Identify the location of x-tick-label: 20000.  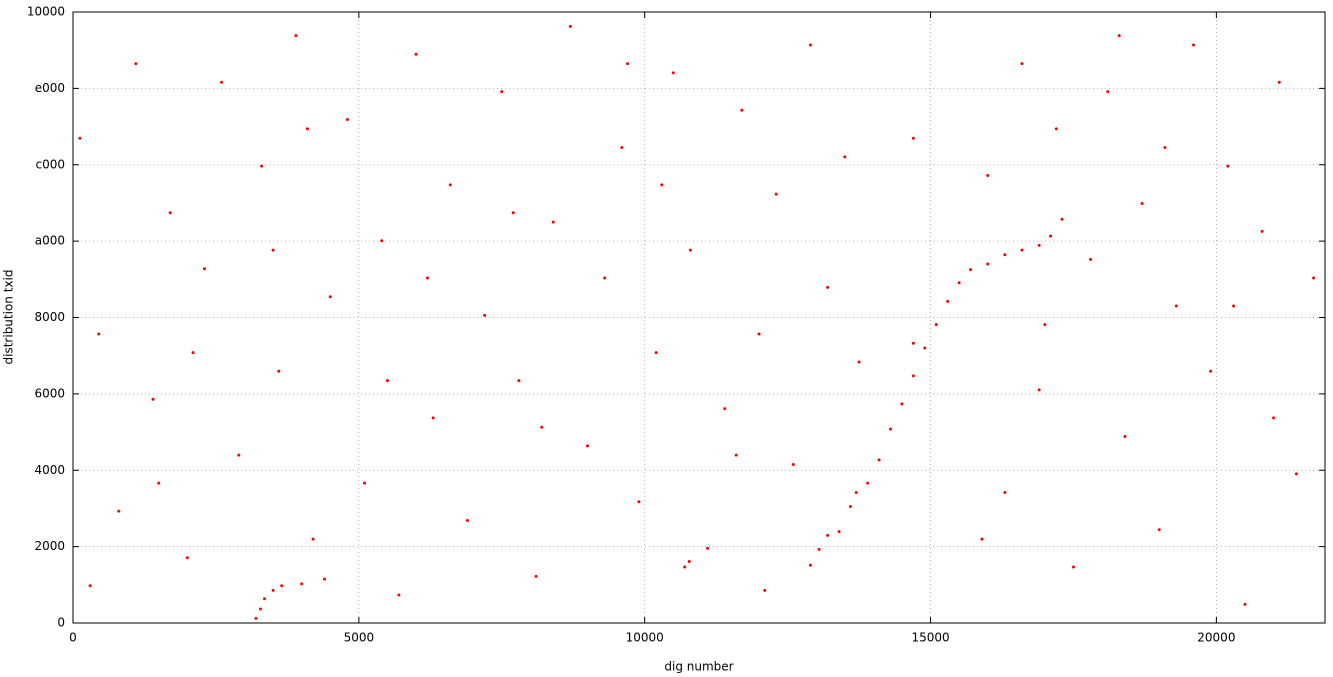
(1216, 638).